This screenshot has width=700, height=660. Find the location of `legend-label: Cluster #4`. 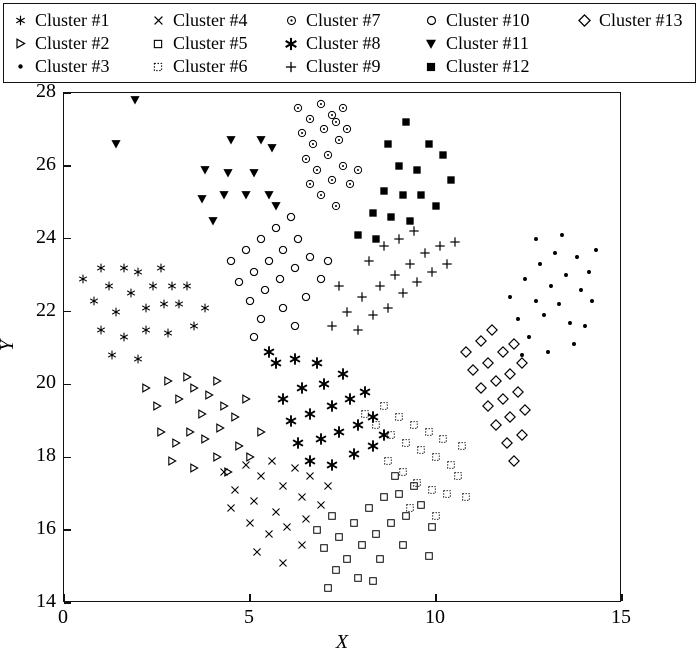

legend-label: Cluster #4 is located at coordinates (210, 20).